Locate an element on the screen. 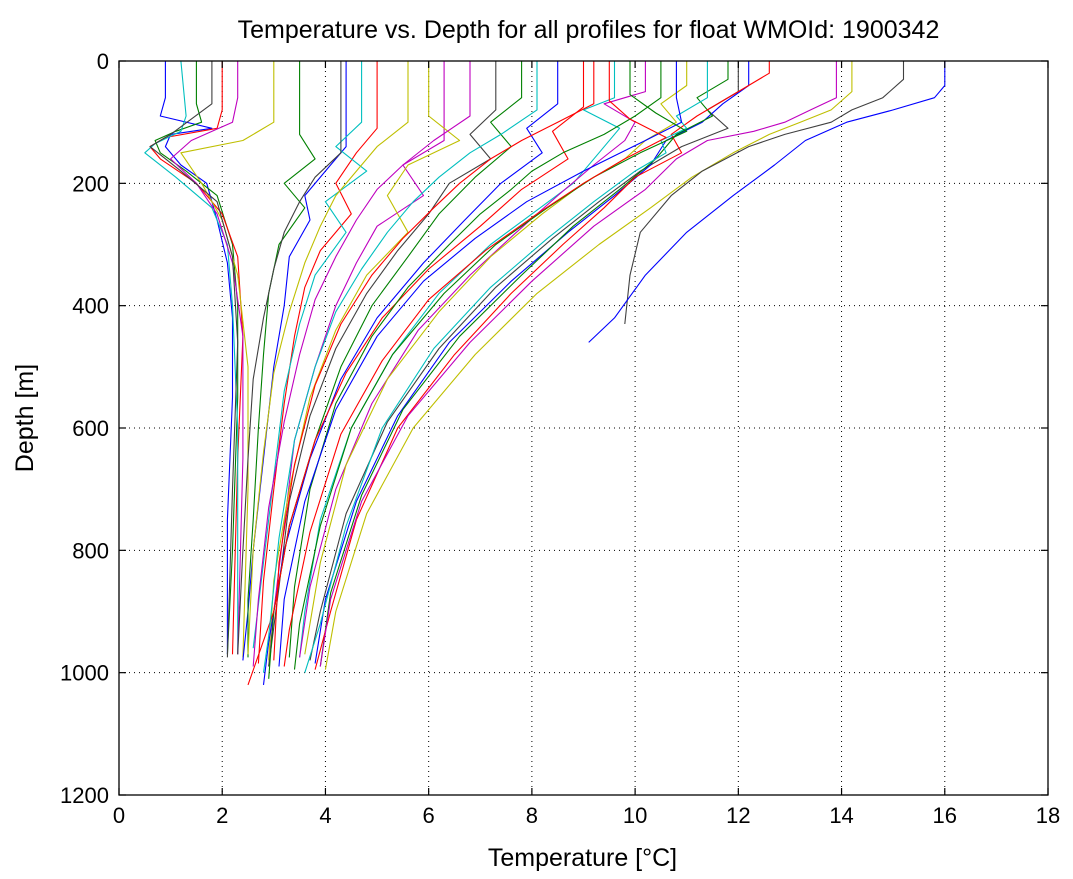 The height and width of the screenshot is (879, 1073). x-tick-label: 10 is located at coordinates (635, 815).